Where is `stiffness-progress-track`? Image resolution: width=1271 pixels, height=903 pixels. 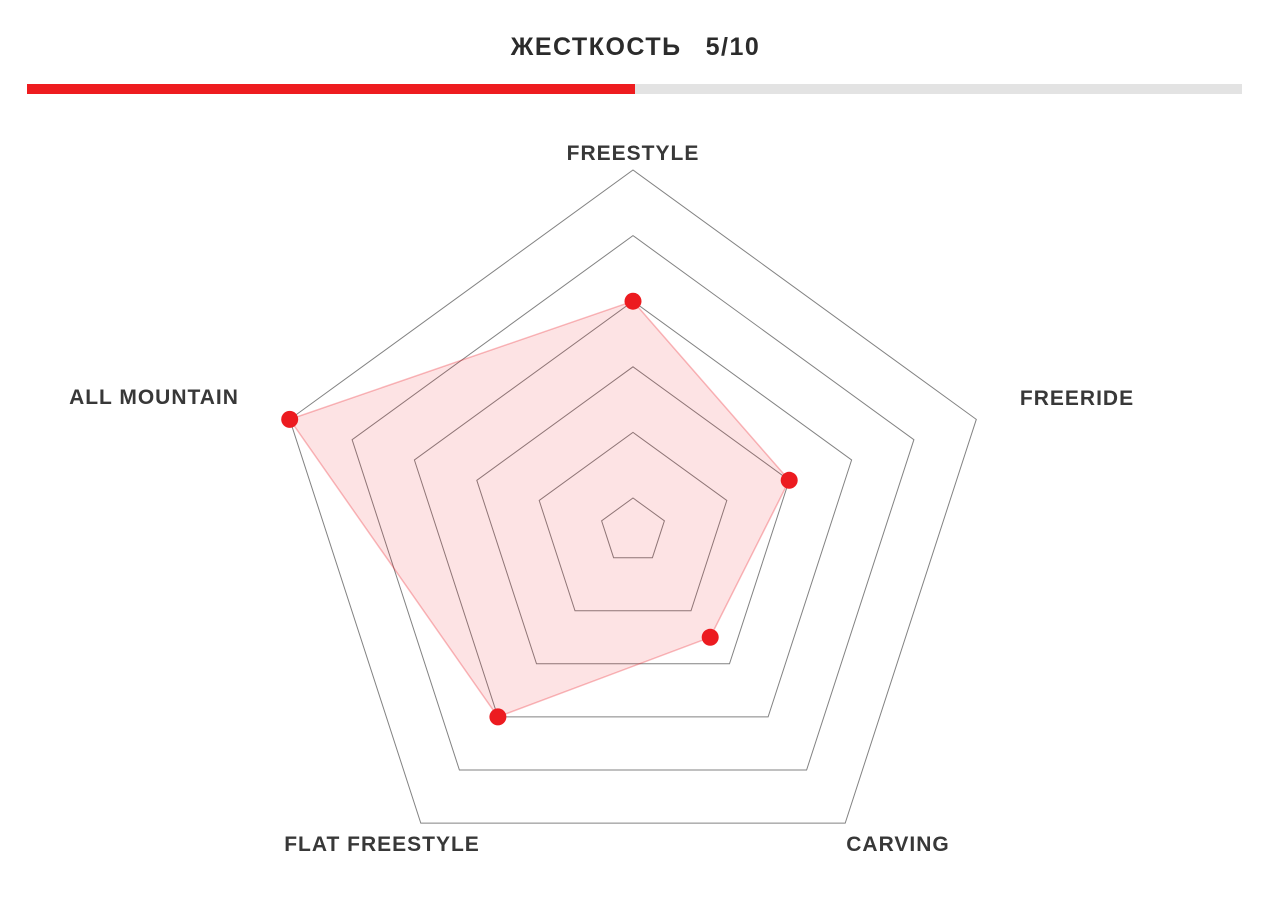 stiffness-progress-track is located at coordinates (634, 89).